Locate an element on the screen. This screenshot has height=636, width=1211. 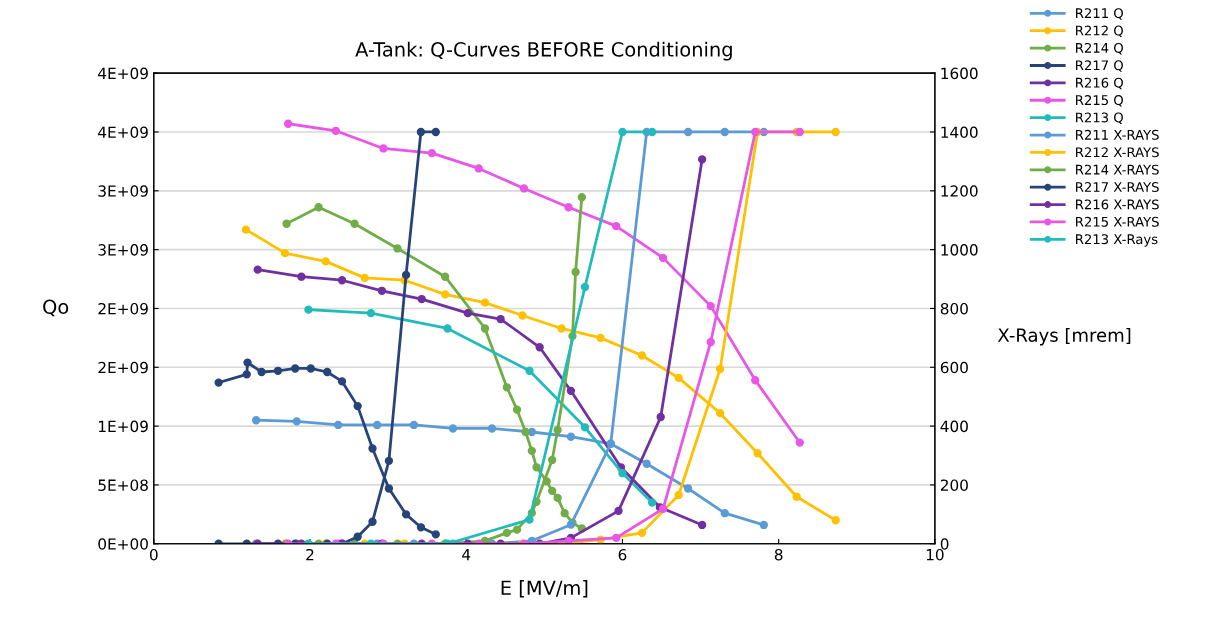
legend-label: R212 X-RAYS is located at coordinates (1117, 152).